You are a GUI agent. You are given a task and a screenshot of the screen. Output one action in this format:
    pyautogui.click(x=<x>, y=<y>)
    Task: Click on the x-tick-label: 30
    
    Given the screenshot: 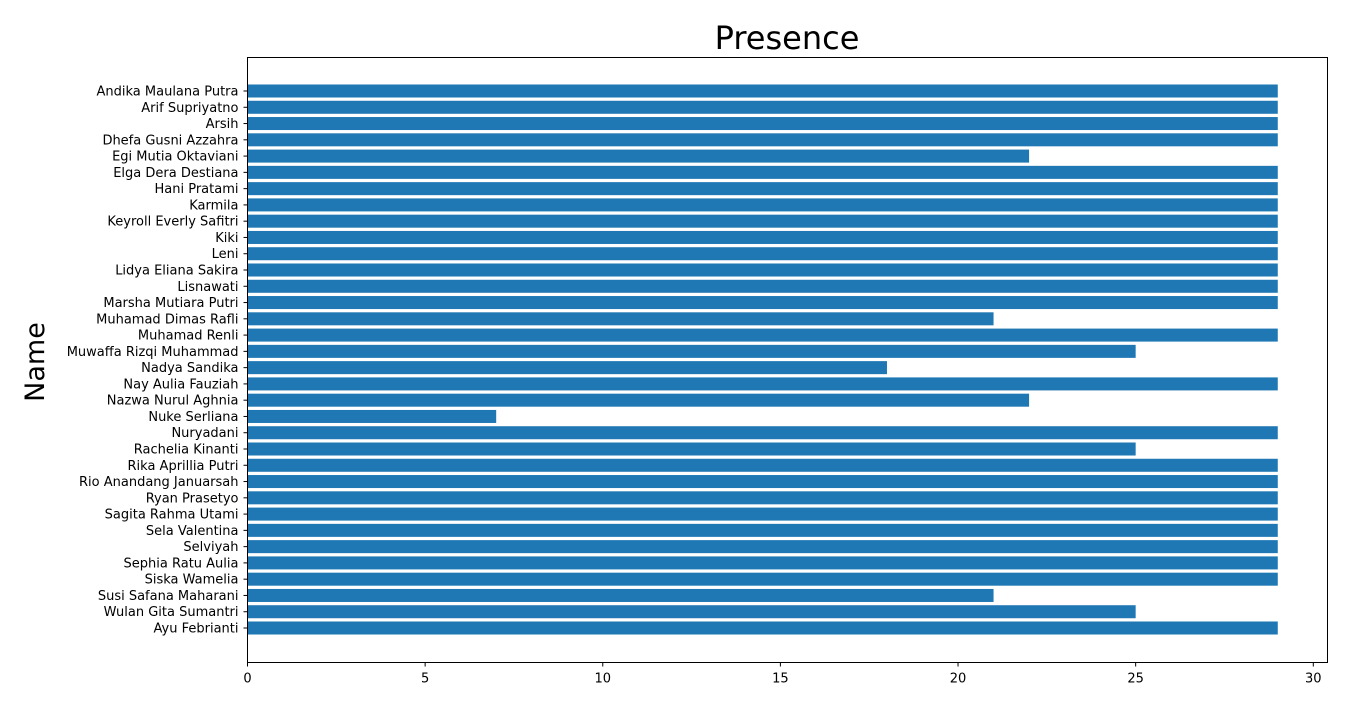 What is the action you would take?
    pyautogui.click(x=1313, y=679)
    